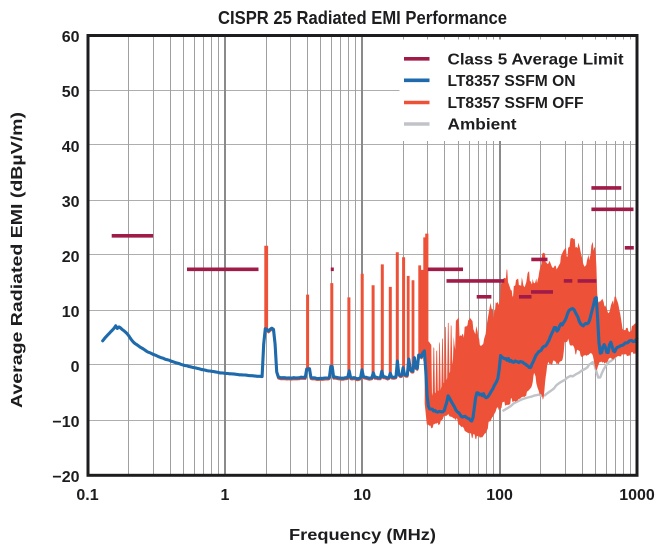  I want to click on svg-text: −20, so click(65, 477).